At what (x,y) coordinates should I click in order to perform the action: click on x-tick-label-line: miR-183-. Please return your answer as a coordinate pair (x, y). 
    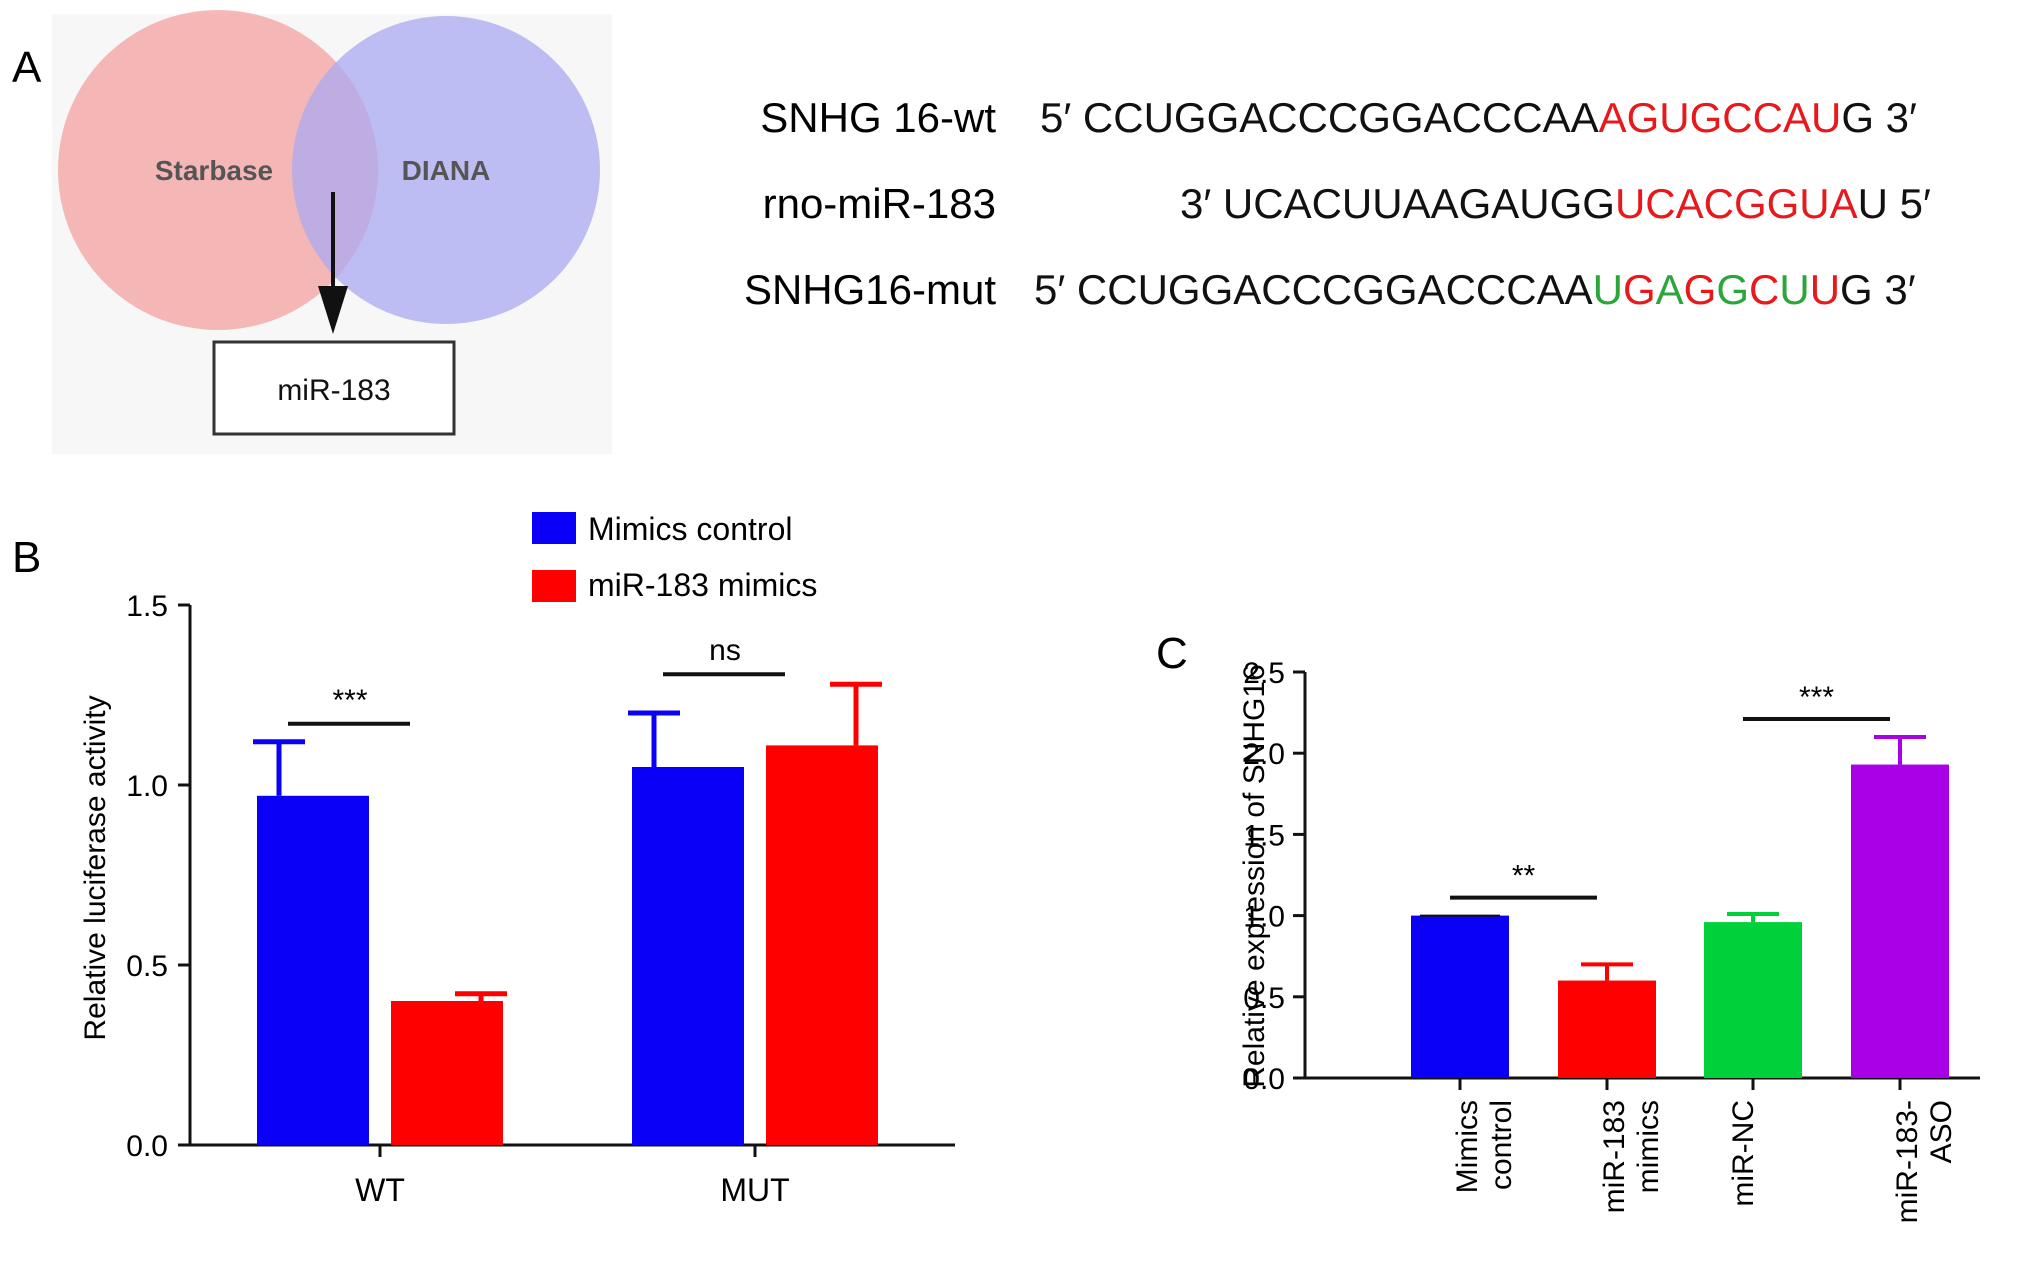
    Looking at the image, I should click on (1907, 1161).